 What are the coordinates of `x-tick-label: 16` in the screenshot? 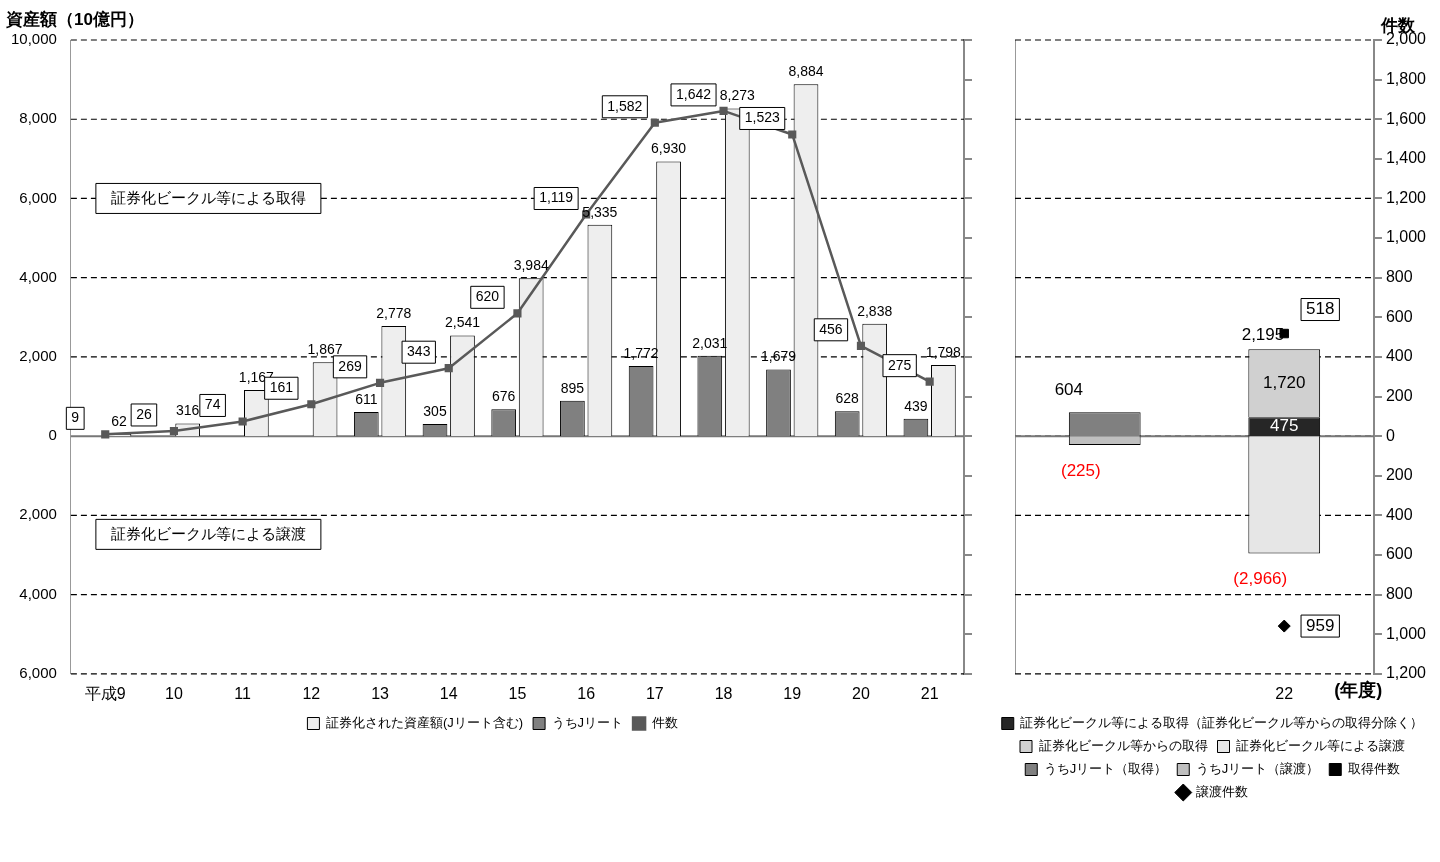 It's located at (586, 693).